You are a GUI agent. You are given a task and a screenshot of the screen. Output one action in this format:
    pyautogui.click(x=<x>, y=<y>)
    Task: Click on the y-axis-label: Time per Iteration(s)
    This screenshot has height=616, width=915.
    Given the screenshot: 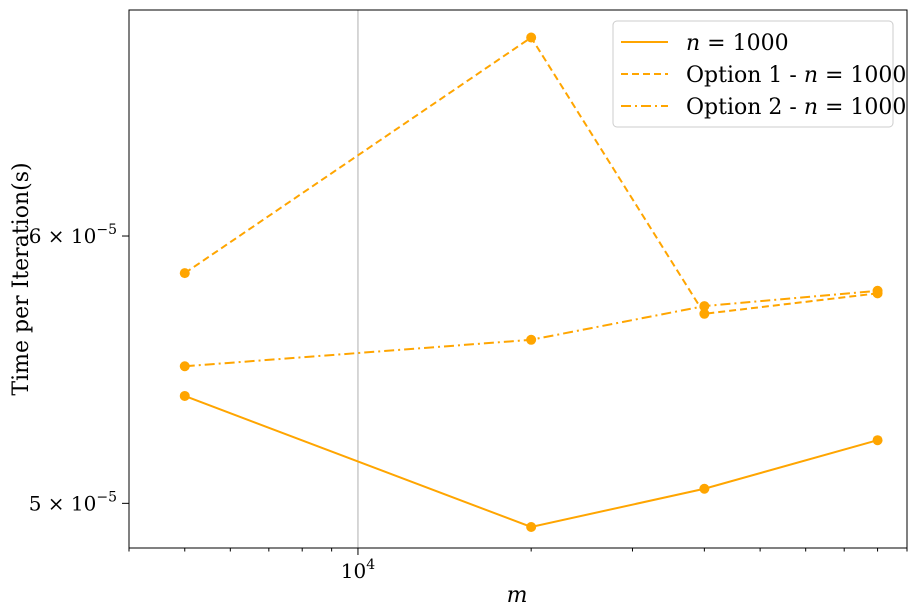 What is the action you would take?
    pyautogui.click(x=21, y=278)
    